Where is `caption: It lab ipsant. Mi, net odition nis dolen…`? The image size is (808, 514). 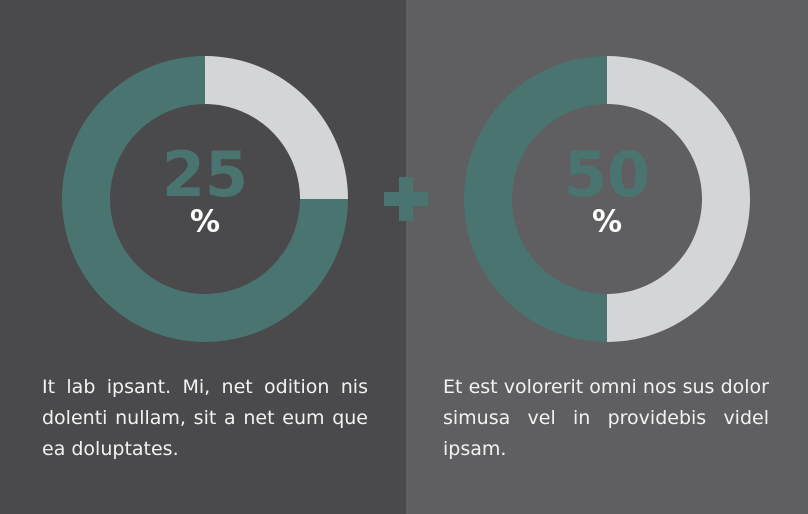 caption: It lab ipsant. Mi, net odition nis dolen… is located at coordinates (205, 418).